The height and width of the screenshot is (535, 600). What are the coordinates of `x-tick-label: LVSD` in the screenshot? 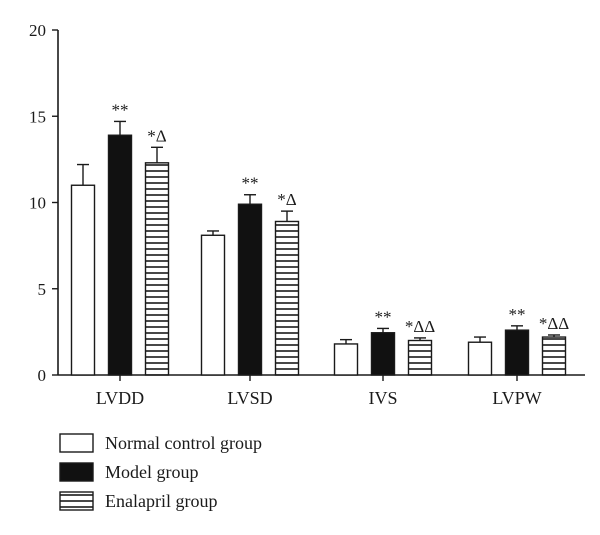 It's located at (249, 398).